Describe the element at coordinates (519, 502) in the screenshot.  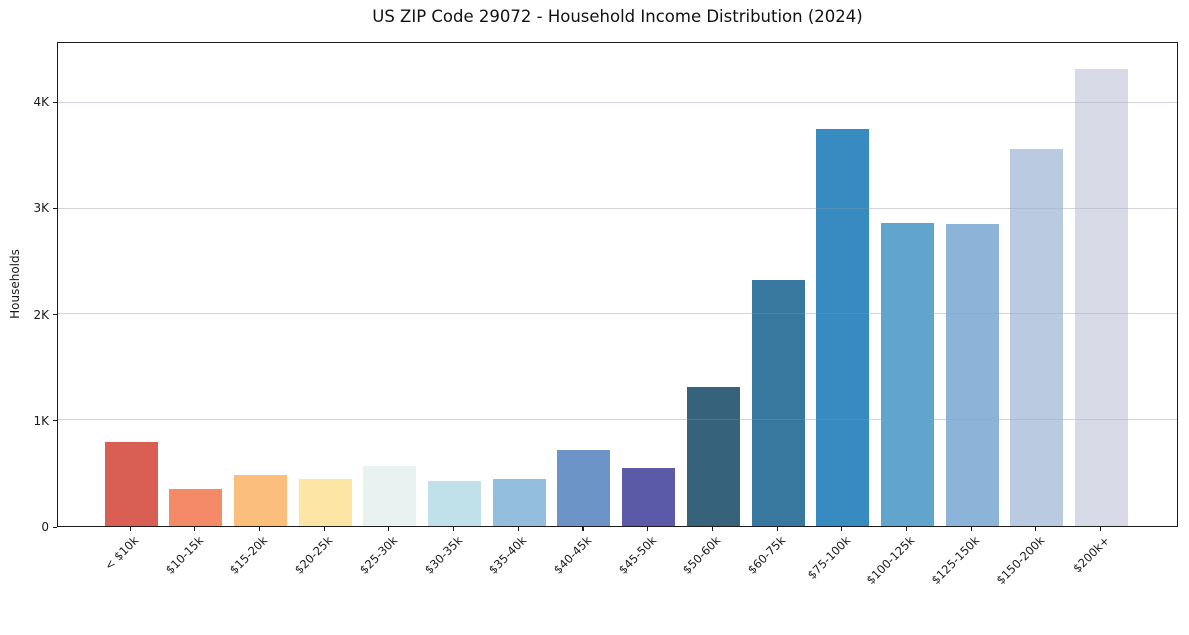
I see `bar-$35-40k` at that location.